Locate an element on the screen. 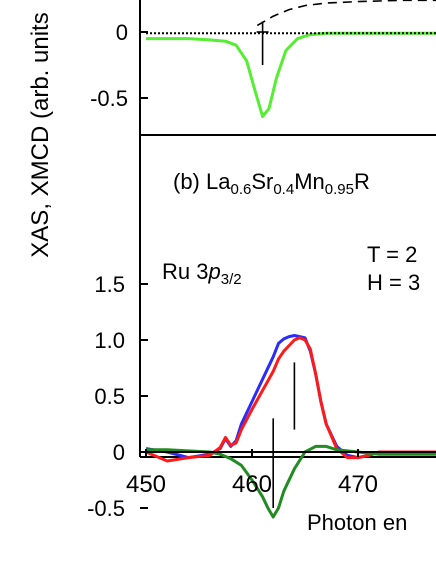 The height and width of the screenshot is (564, 436). series-b-blue is located at coordinates (290, 397).